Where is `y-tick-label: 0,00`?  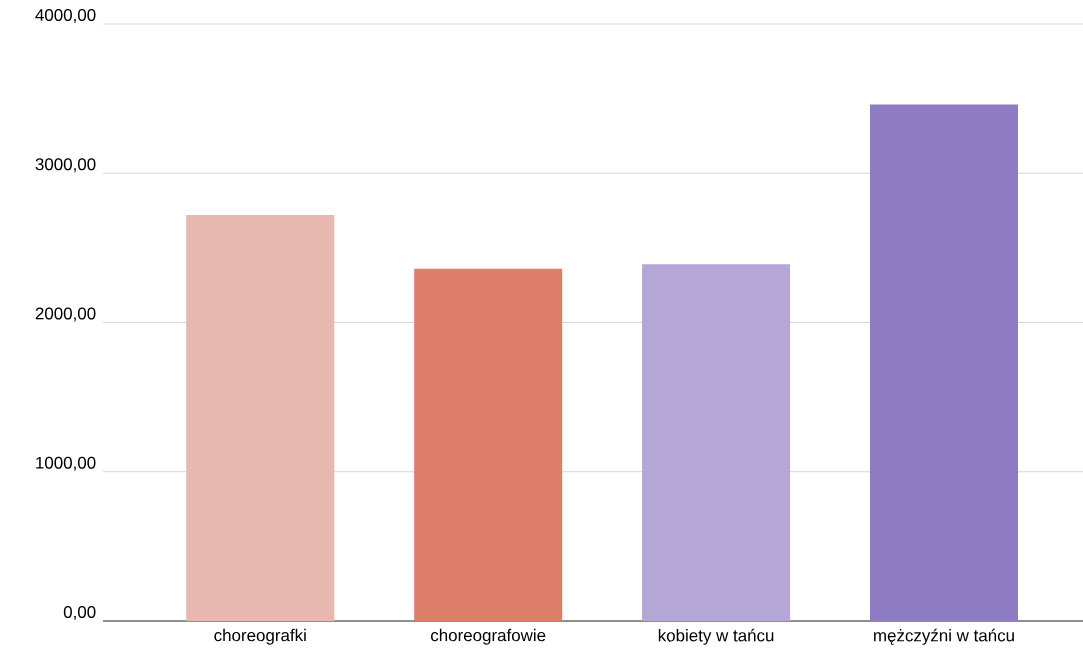 y-tick-label: 0,00 is located at coordinates (79, 613).